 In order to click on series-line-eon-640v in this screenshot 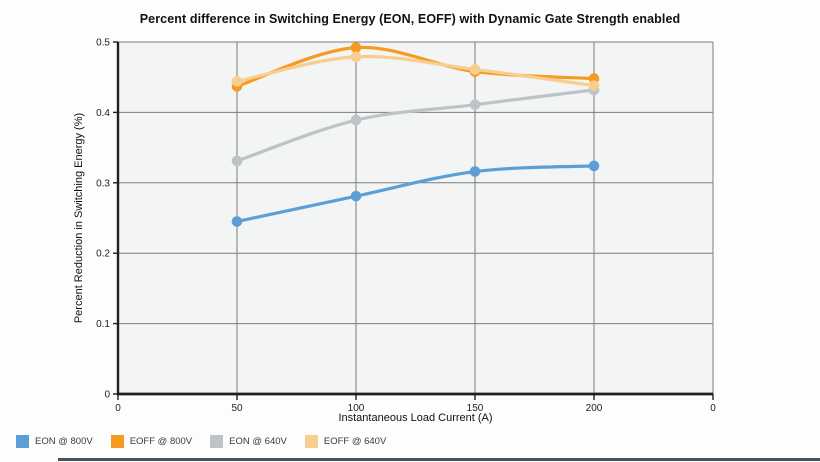, I will do `click(415, 125)`.